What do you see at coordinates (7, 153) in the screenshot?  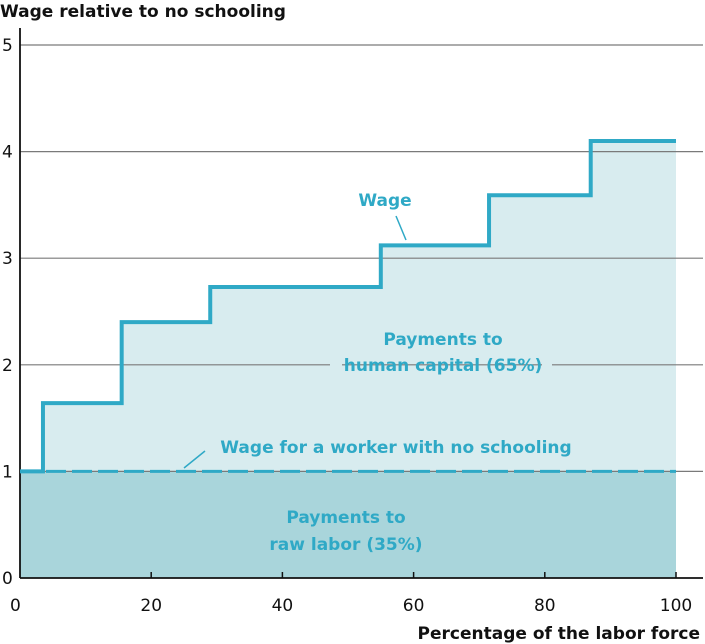 I see `y-tick-label-4: 4` at bounding box center [7, 153].